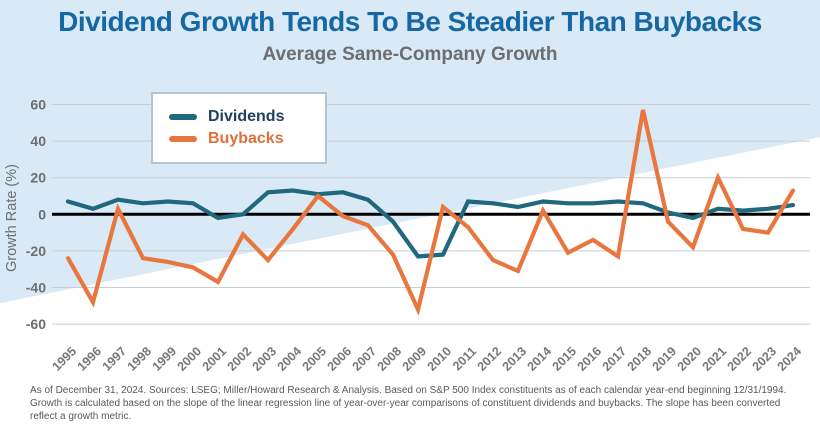 This screenshot has height=427, width=820. Describe the element at coordinates (36, 324) in the screenshot. I see `y-tick-label: -60` at that location.